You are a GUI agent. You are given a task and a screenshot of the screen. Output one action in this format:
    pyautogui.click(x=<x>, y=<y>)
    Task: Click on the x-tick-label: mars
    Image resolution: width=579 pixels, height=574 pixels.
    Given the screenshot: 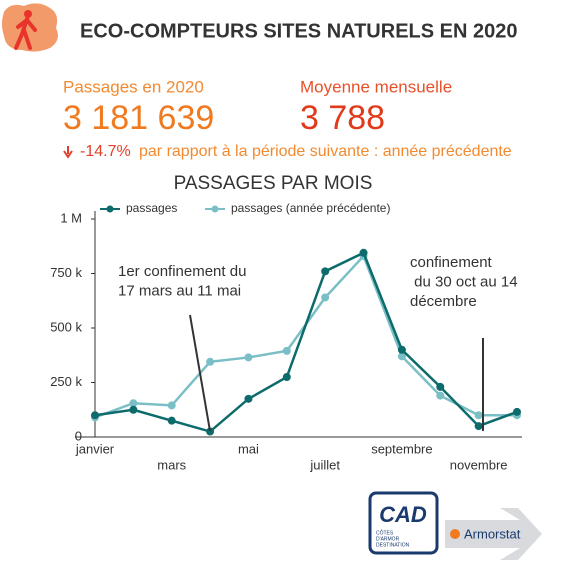 What is the action you would take?
    pyautogui.click(x=171, y=464)
    